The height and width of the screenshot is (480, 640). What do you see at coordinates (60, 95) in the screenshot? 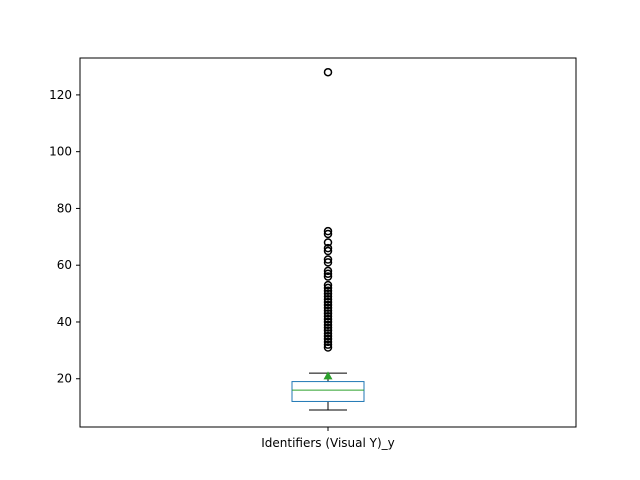
I see `y-tick-label: 120` at bounding box center [60, 95].